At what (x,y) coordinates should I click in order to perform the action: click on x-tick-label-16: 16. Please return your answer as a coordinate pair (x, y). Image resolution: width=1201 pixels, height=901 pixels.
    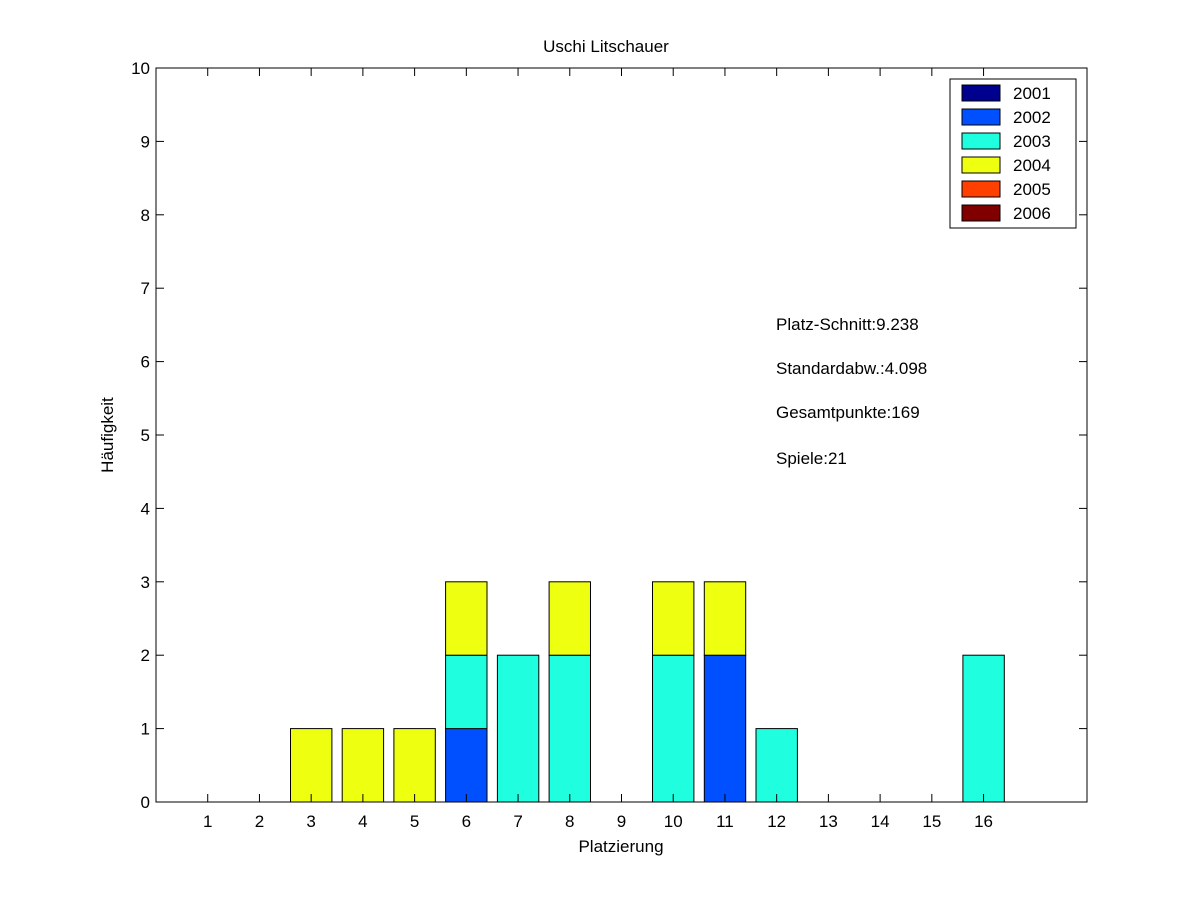
    Looking at the image, I should click on (983, 821).